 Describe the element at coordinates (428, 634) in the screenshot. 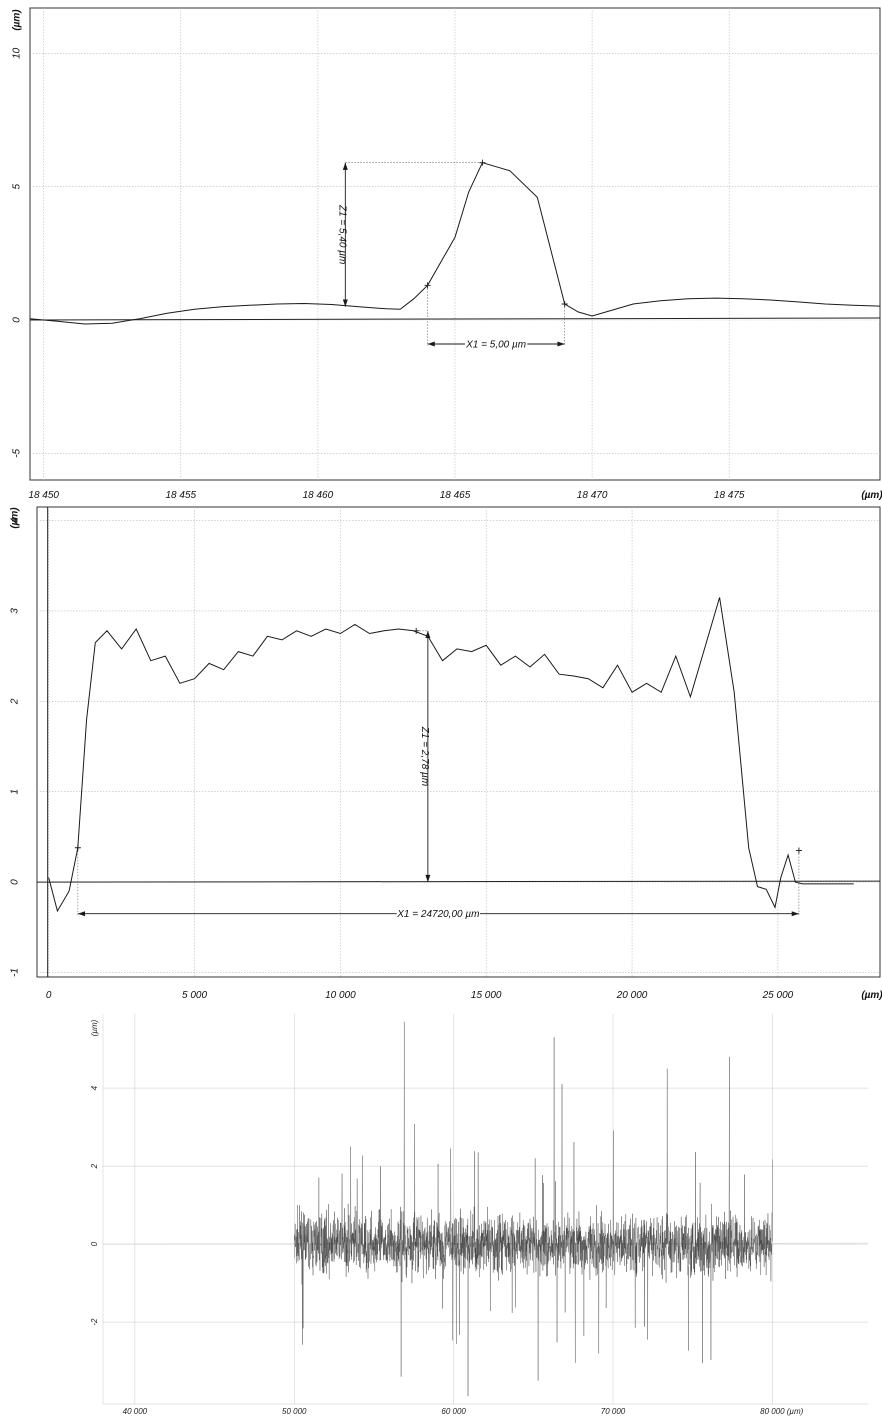

I see `chart-2-z-arrow-top` at that location.